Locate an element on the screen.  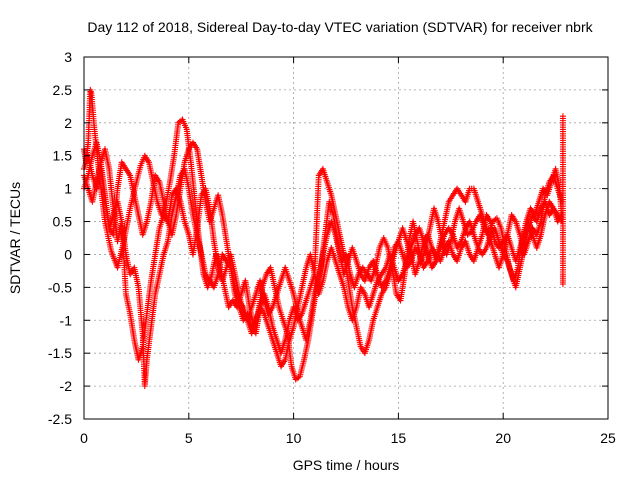
series-end-spike is located at coordinates (562, 200).